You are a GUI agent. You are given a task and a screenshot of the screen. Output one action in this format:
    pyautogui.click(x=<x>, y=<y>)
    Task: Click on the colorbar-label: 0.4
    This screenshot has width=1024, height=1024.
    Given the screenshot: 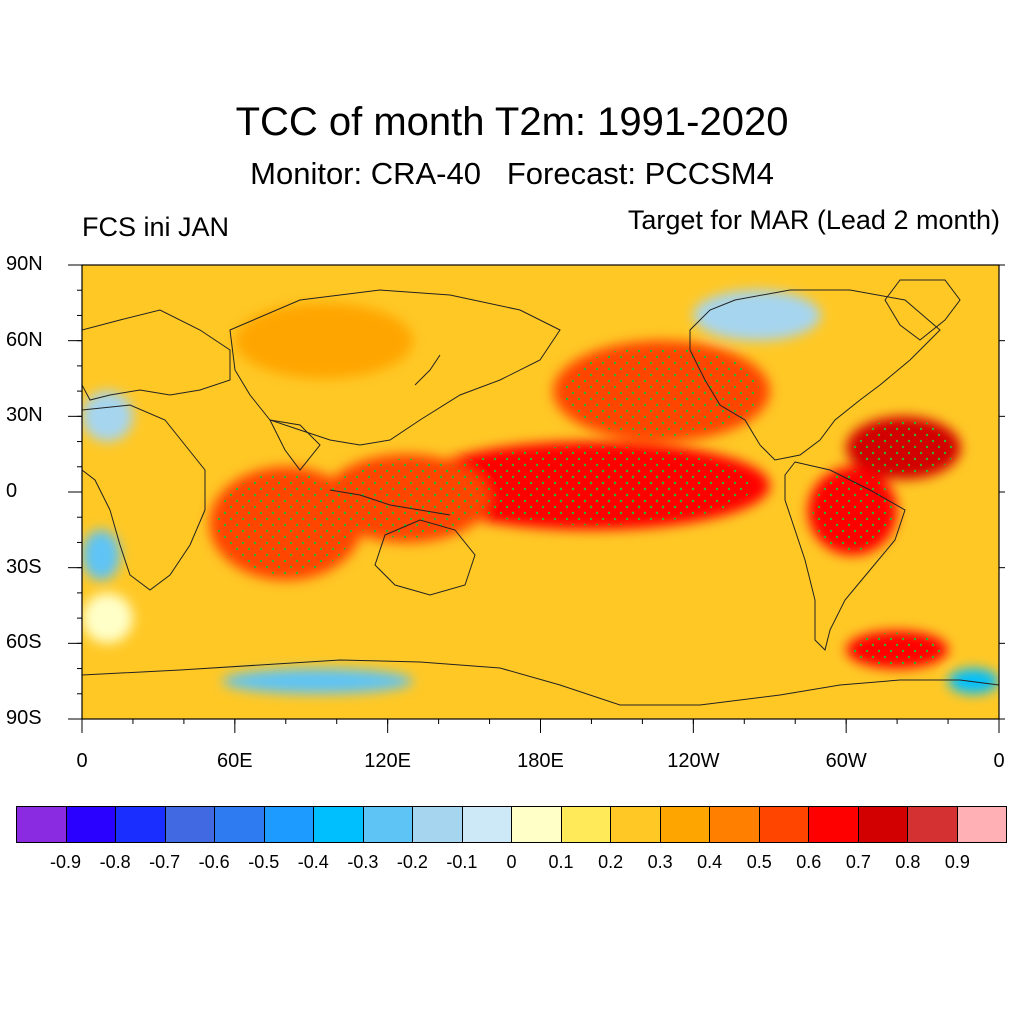 What is the action you would take?
    pyautogui.click(x=710, y=862)
    